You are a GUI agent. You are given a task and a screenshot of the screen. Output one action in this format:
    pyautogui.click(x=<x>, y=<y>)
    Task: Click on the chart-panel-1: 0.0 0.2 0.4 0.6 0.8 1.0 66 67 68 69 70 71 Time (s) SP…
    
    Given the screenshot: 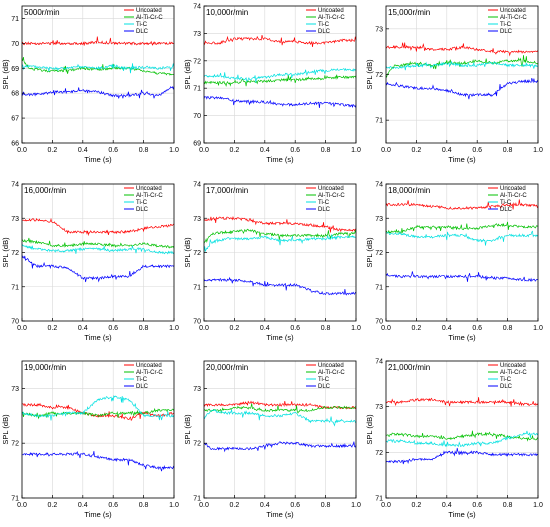 What is the action you would take?
    pyautogui.click(x=90, y=84)
    